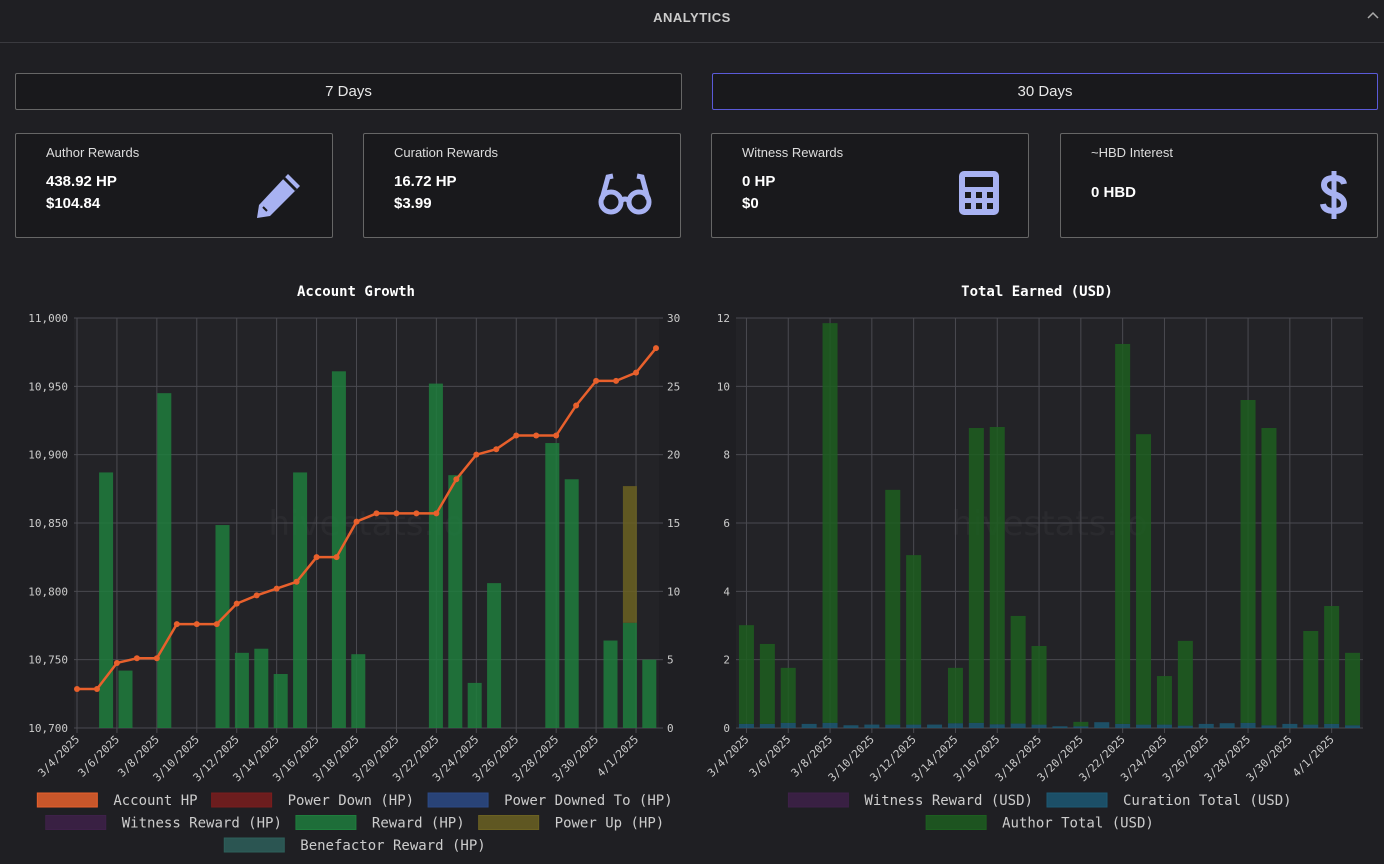 This screenshot has height=864, width=1384. Describe the element at coordinates (48, 523) in the screenshot. I see `y-tick-label: 10,850` at that location.